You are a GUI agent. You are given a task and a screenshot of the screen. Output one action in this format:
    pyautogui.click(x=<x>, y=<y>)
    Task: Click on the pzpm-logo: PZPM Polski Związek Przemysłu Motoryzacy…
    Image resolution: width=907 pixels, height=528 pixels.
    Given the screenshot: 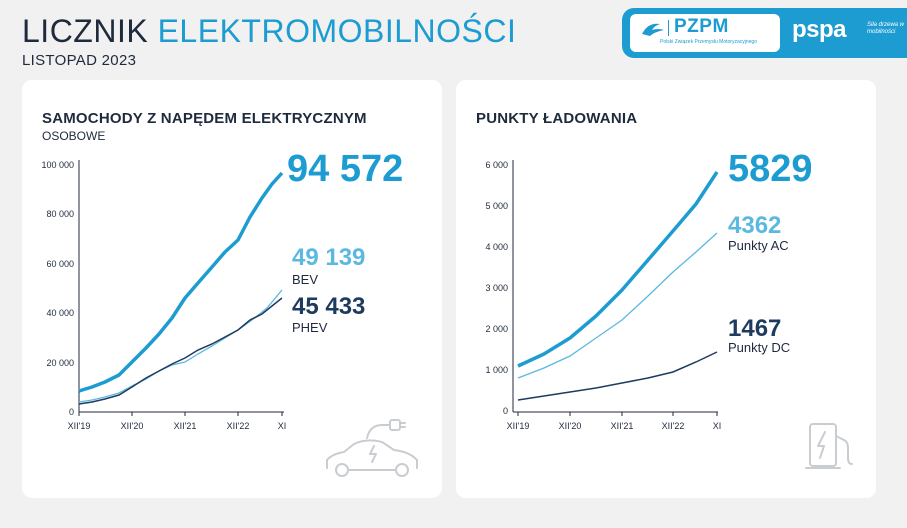 What is the action you would take?
    pyautogui.click(x=705, y=33)
    